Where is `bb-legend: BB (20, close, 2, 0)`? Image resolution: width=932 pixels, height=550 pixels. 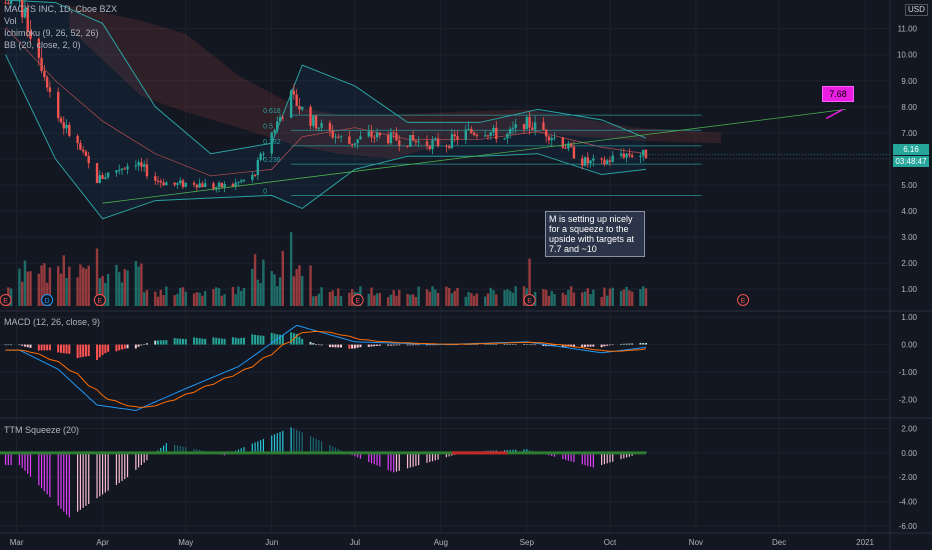 bb-legend: BB (20, close, 2, 0) is located at coordinates (42, 45).